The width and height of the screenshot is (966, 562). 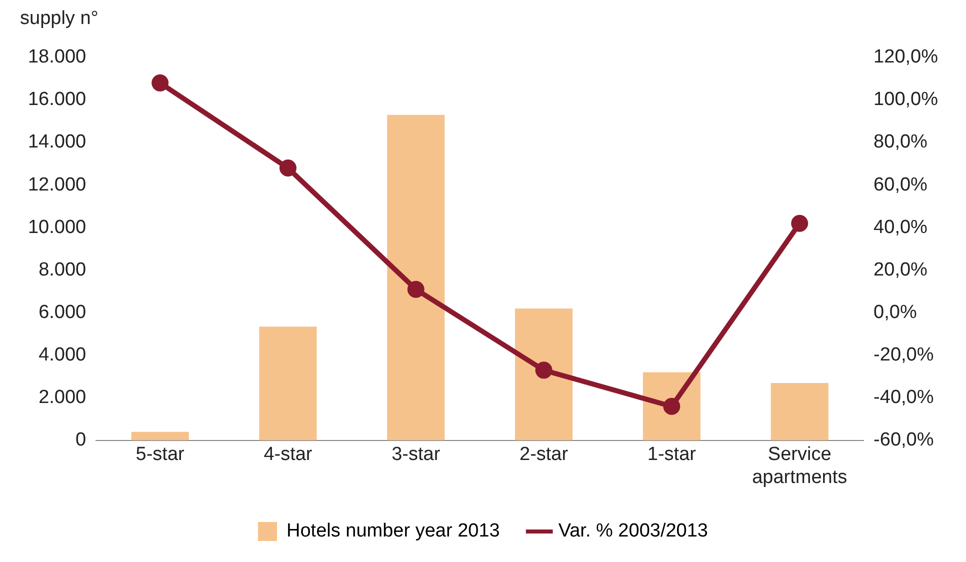 I want to click on y-axis-title: supply n°, so click(x=59, y=19).